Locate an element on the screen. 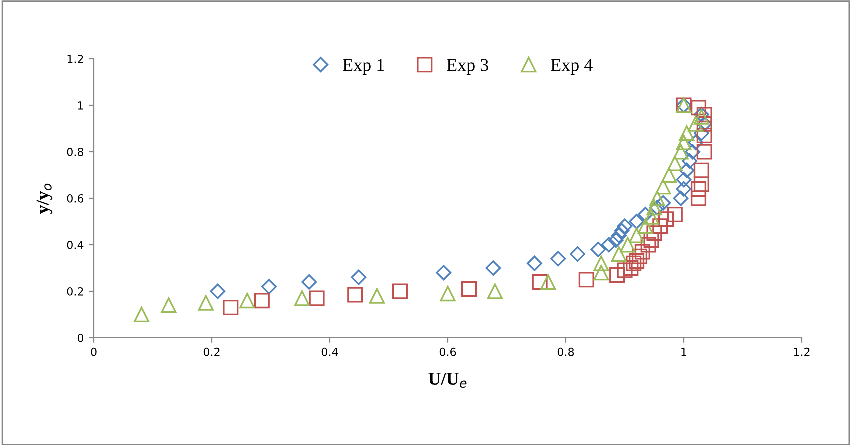 Image resolution: width=852 pixels, height=446 pixels. x-tick-label: 0.8 is located at coordinates (566, 352).